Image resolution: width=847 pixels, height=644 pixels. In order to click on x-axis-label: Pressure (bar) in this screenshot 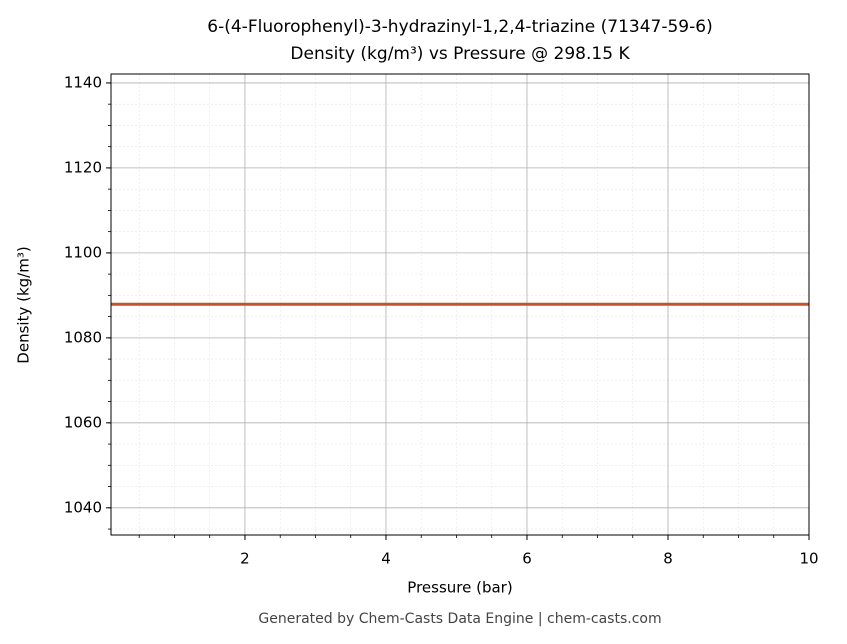, I will do `click(459, 588)`.